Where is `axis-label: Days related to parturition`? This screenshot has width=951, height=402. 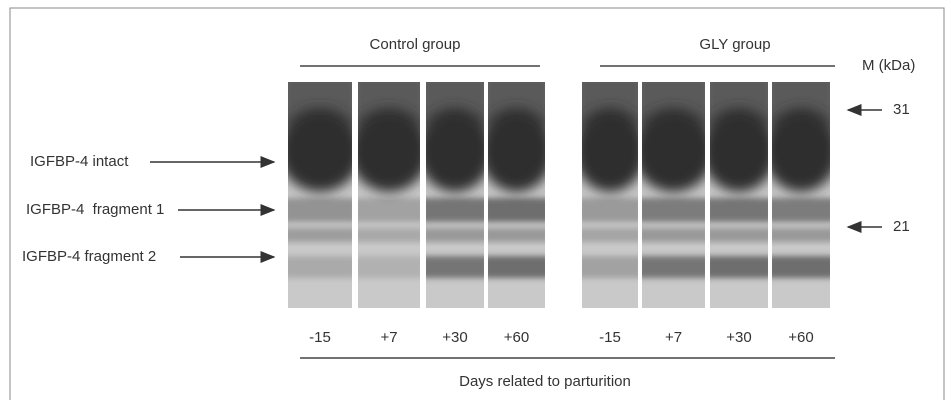
axis-label: Days related to parturition is located at coordinates (545, 381).